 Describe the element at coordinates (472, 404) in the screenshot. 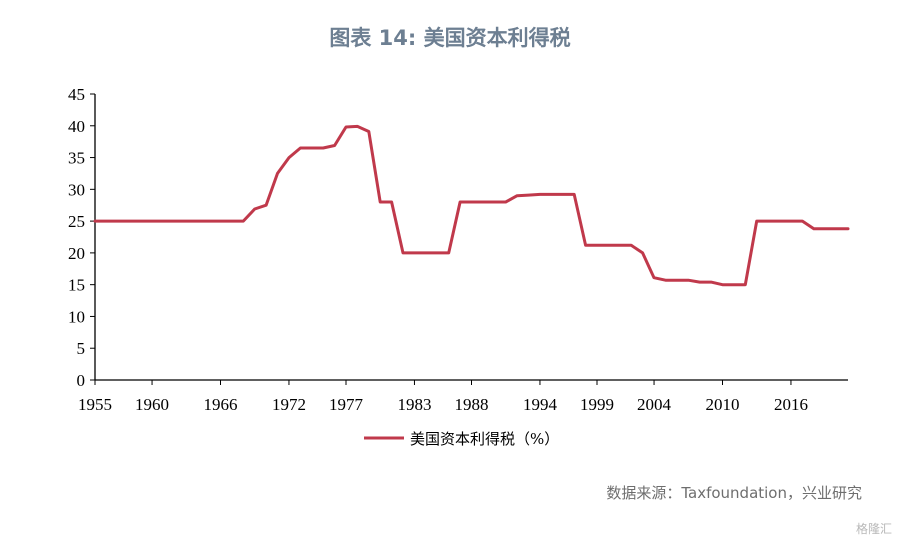

I see `x-tick-label: 1988` at that location.